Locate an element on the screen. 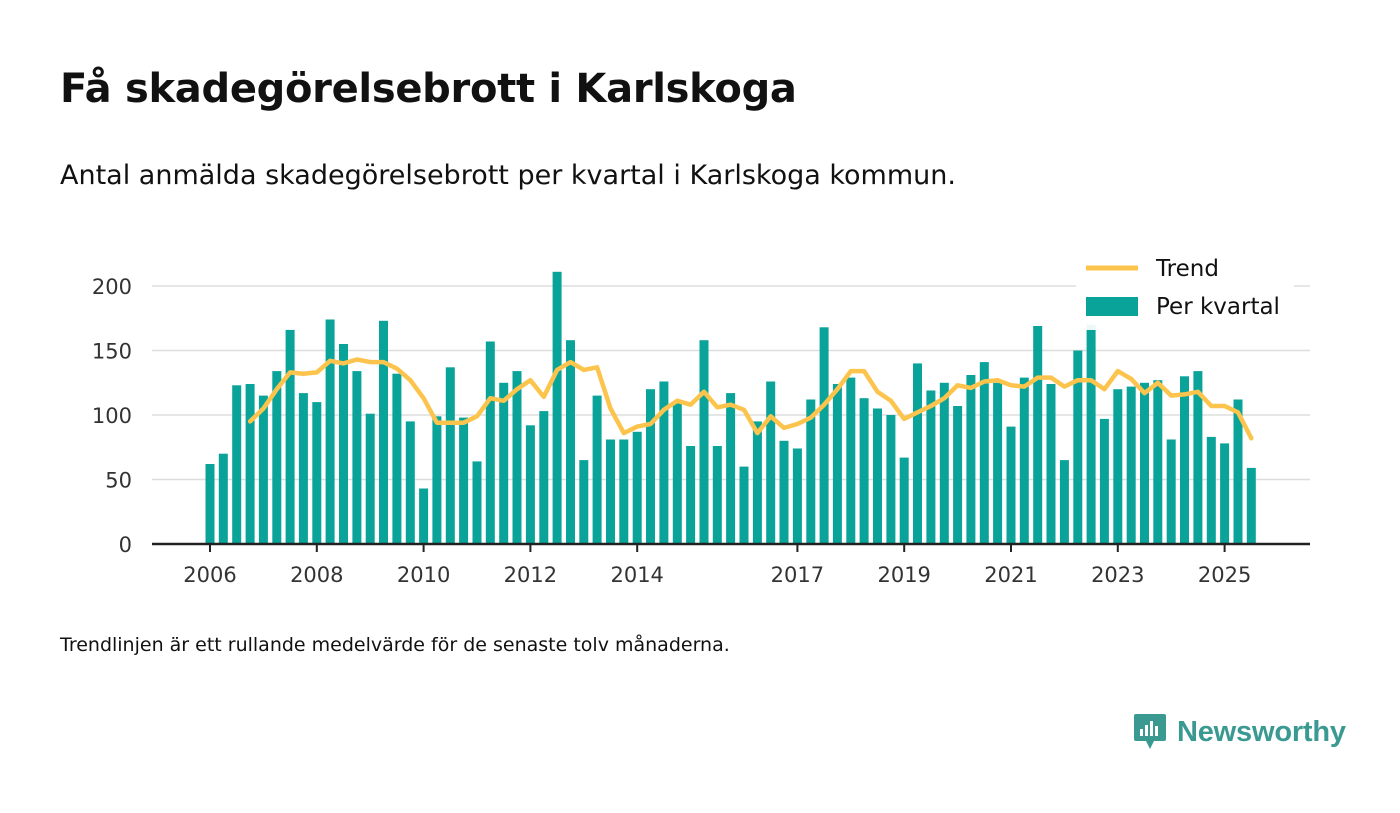  x-tick-label: 2008 is located at coordinates (316, 575).